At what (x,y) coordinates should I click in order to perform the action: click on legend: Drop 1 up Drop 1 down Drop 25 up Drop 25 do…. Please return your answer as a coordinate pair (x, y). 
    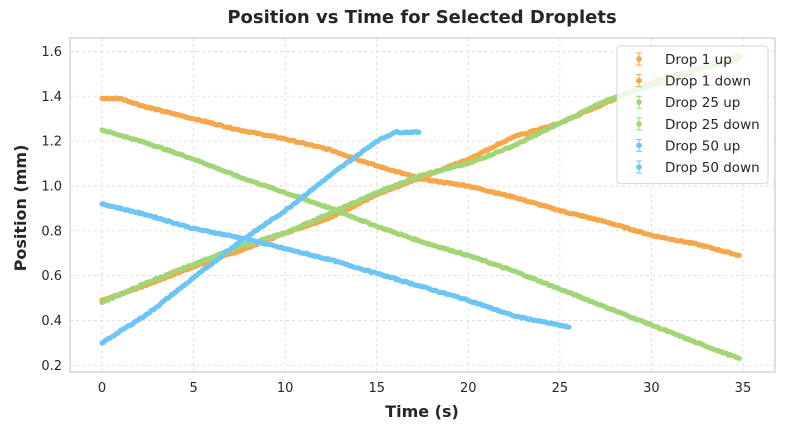
    Looking at the image, I should click on (692, 115).